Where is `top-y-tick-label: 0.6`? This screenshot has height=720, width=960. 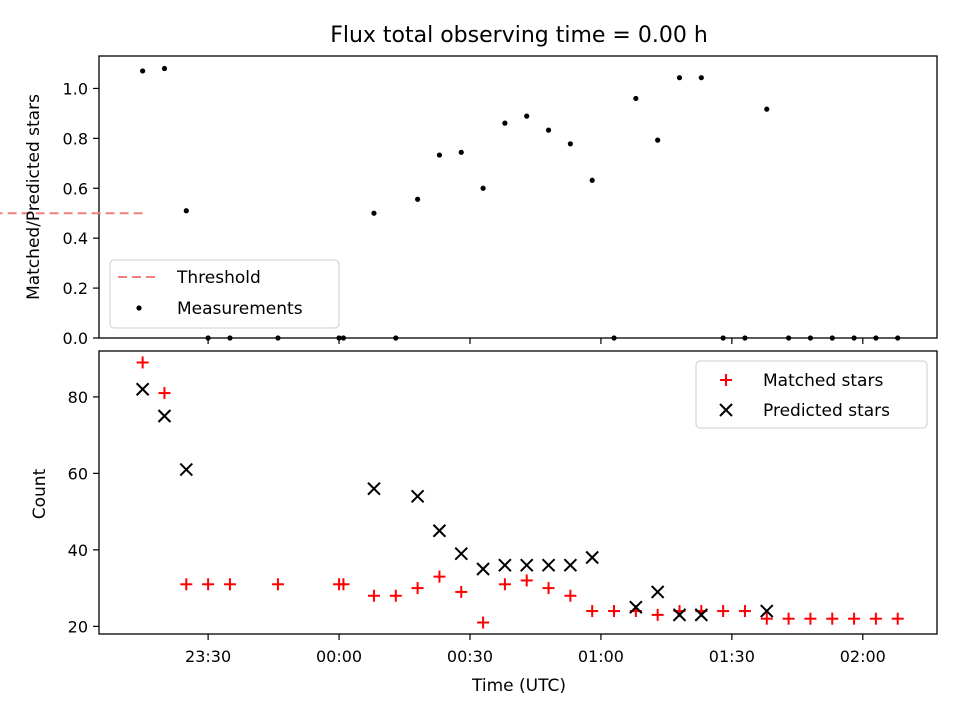
top-y-tick-label: 0.6 is located at coordinates (75, 188).